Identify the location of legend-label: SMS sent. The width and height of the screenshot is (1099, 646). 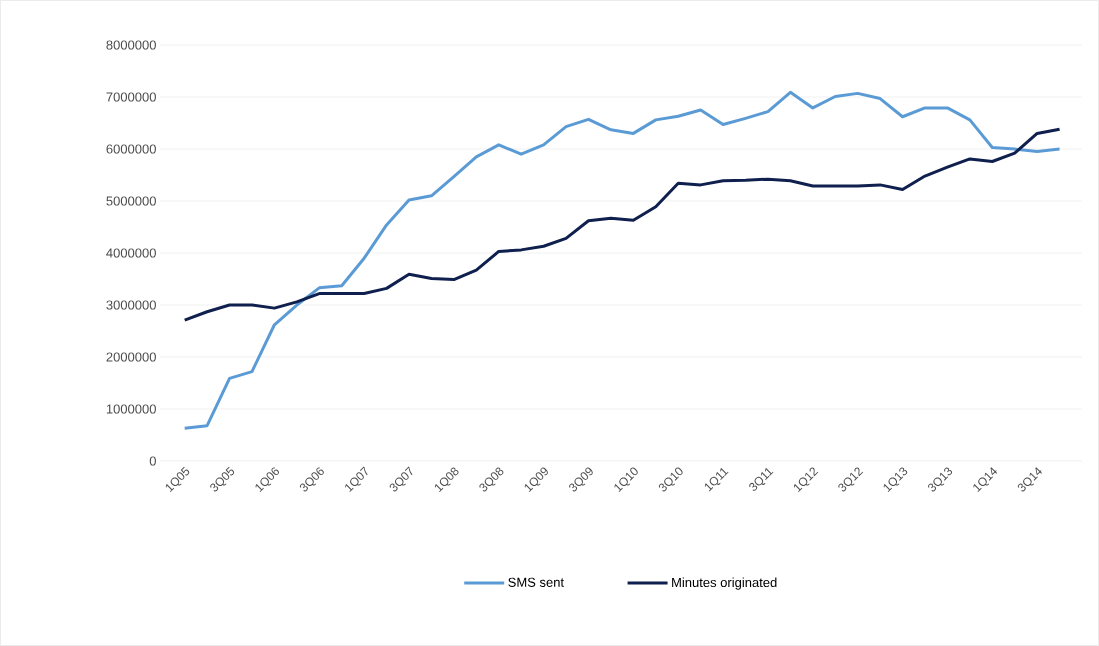
(536, 582).